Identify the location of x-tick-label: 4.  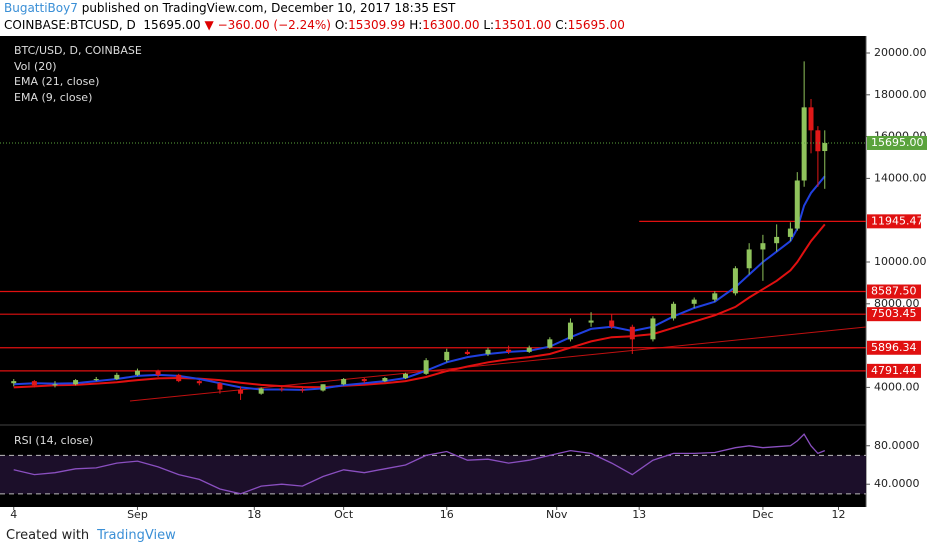
(13, 514).